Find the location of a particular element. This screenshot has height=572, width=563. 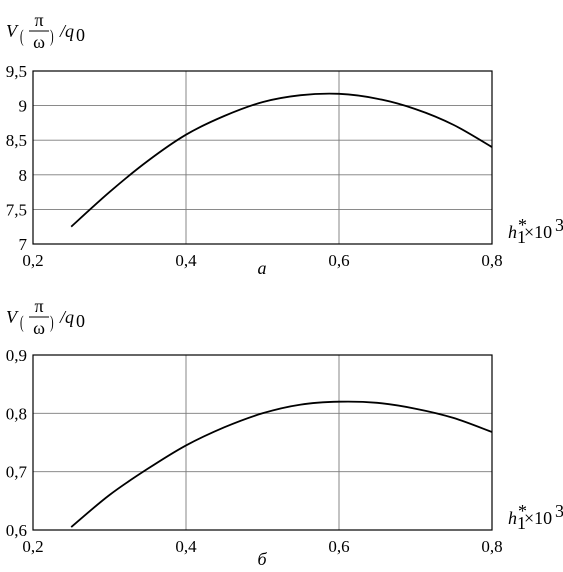

panel-label: б is located at coordinates (262, 559).